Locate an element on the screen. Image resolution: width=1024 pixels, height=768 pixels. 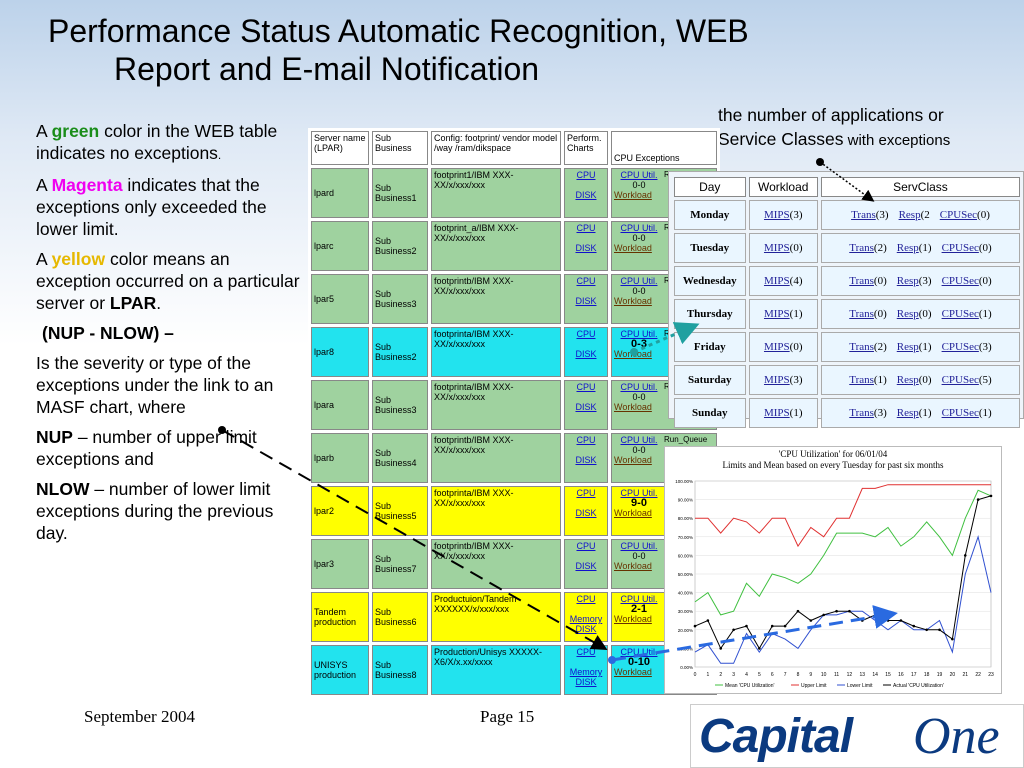
perform-charts: CPU DISK is located at coordinates (586, 511).